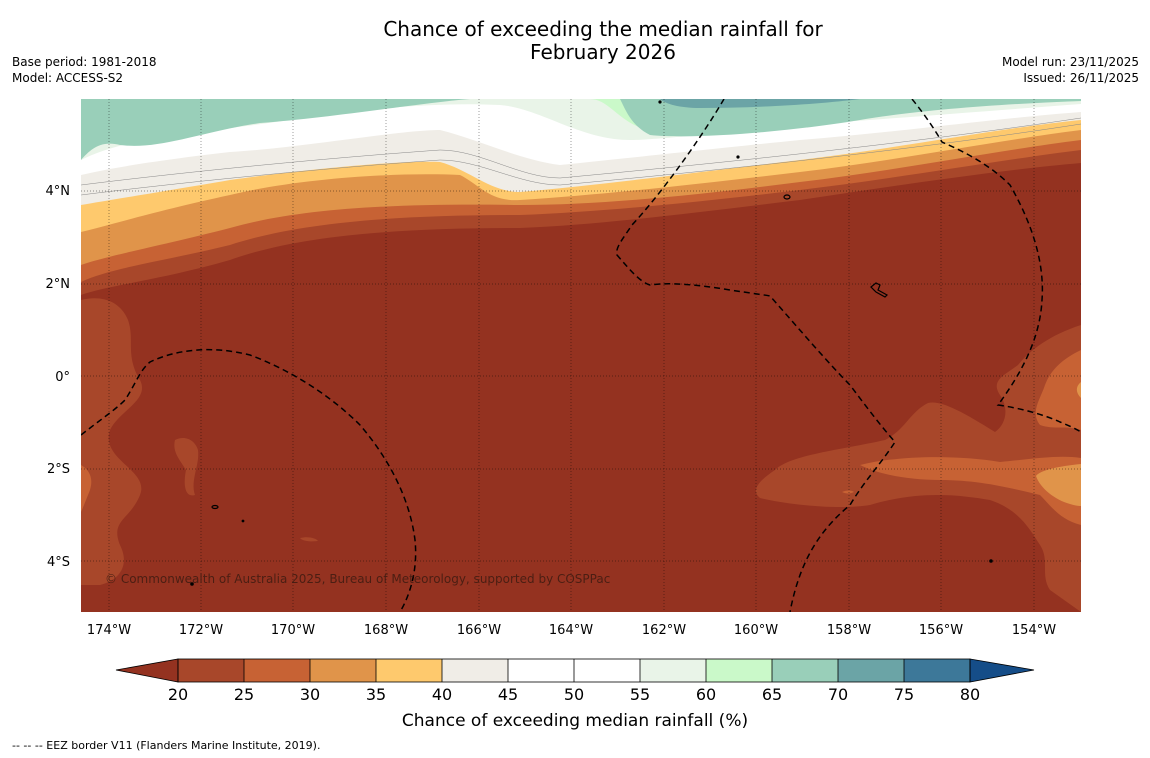 Image resolution: width=1150 pixels, height=758 pixels. Describe the element at coordinates (991, 561) in the screenshot. I see `island-e` at that location.